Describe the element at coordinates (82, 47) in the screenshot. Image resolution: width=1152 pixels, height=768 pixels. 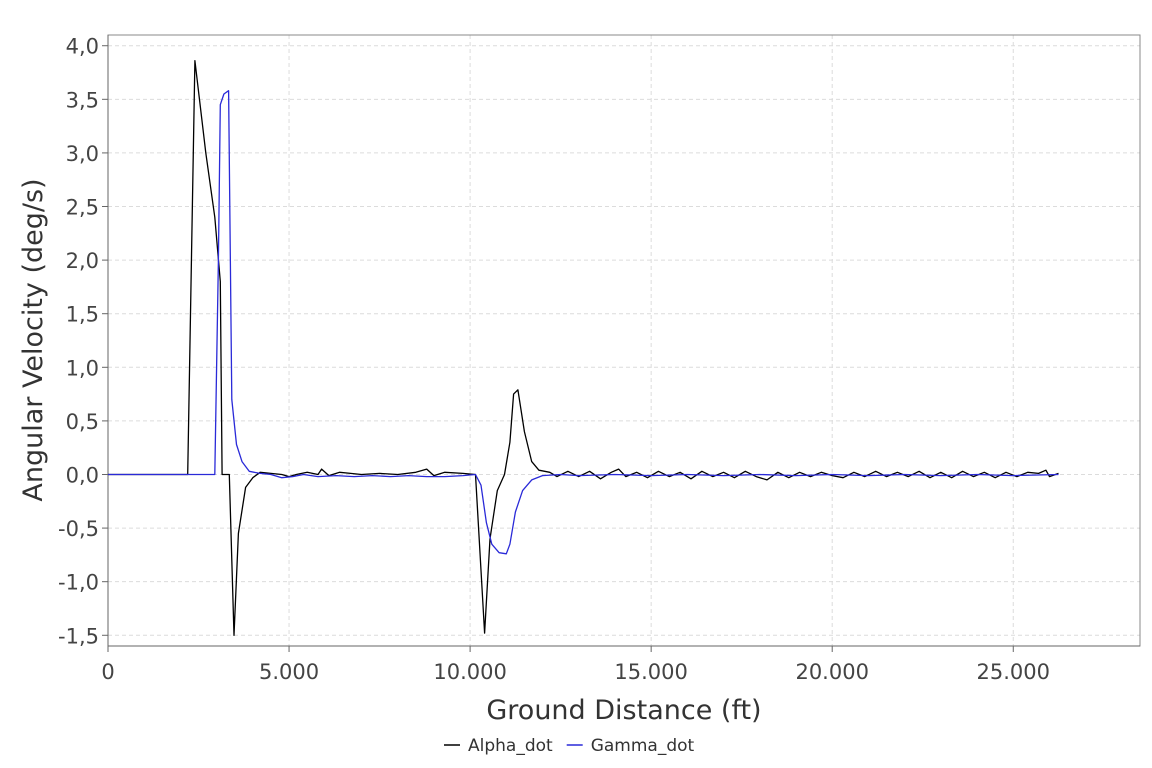
I see `y-tick-label: 4,0` at that location.